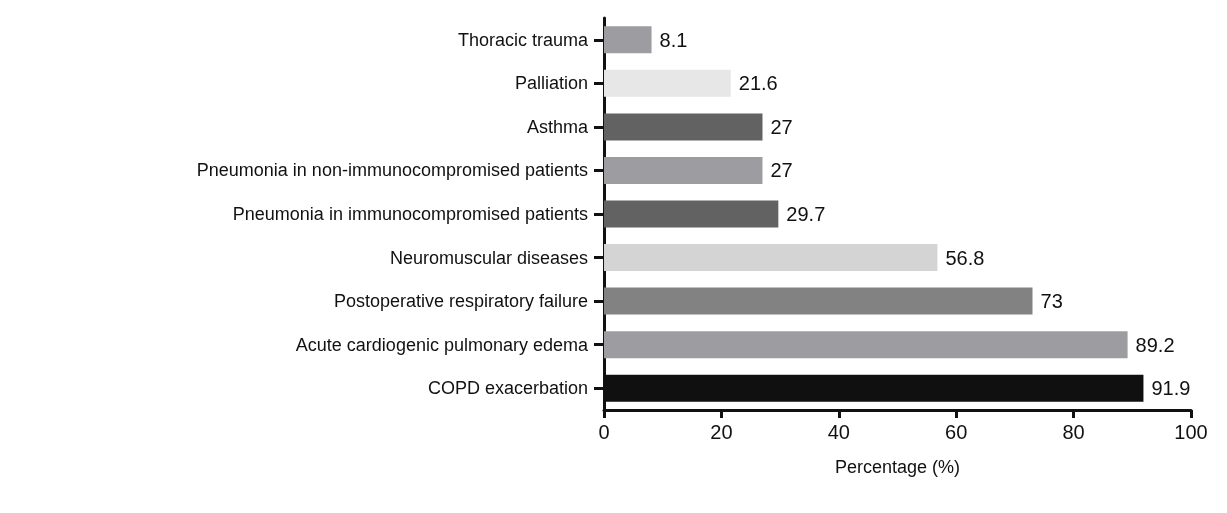 The image size is (1227, 513). Describe the element at coordinates (758, 83) in the screenshot. I see `data-label: 21.6` at that location.